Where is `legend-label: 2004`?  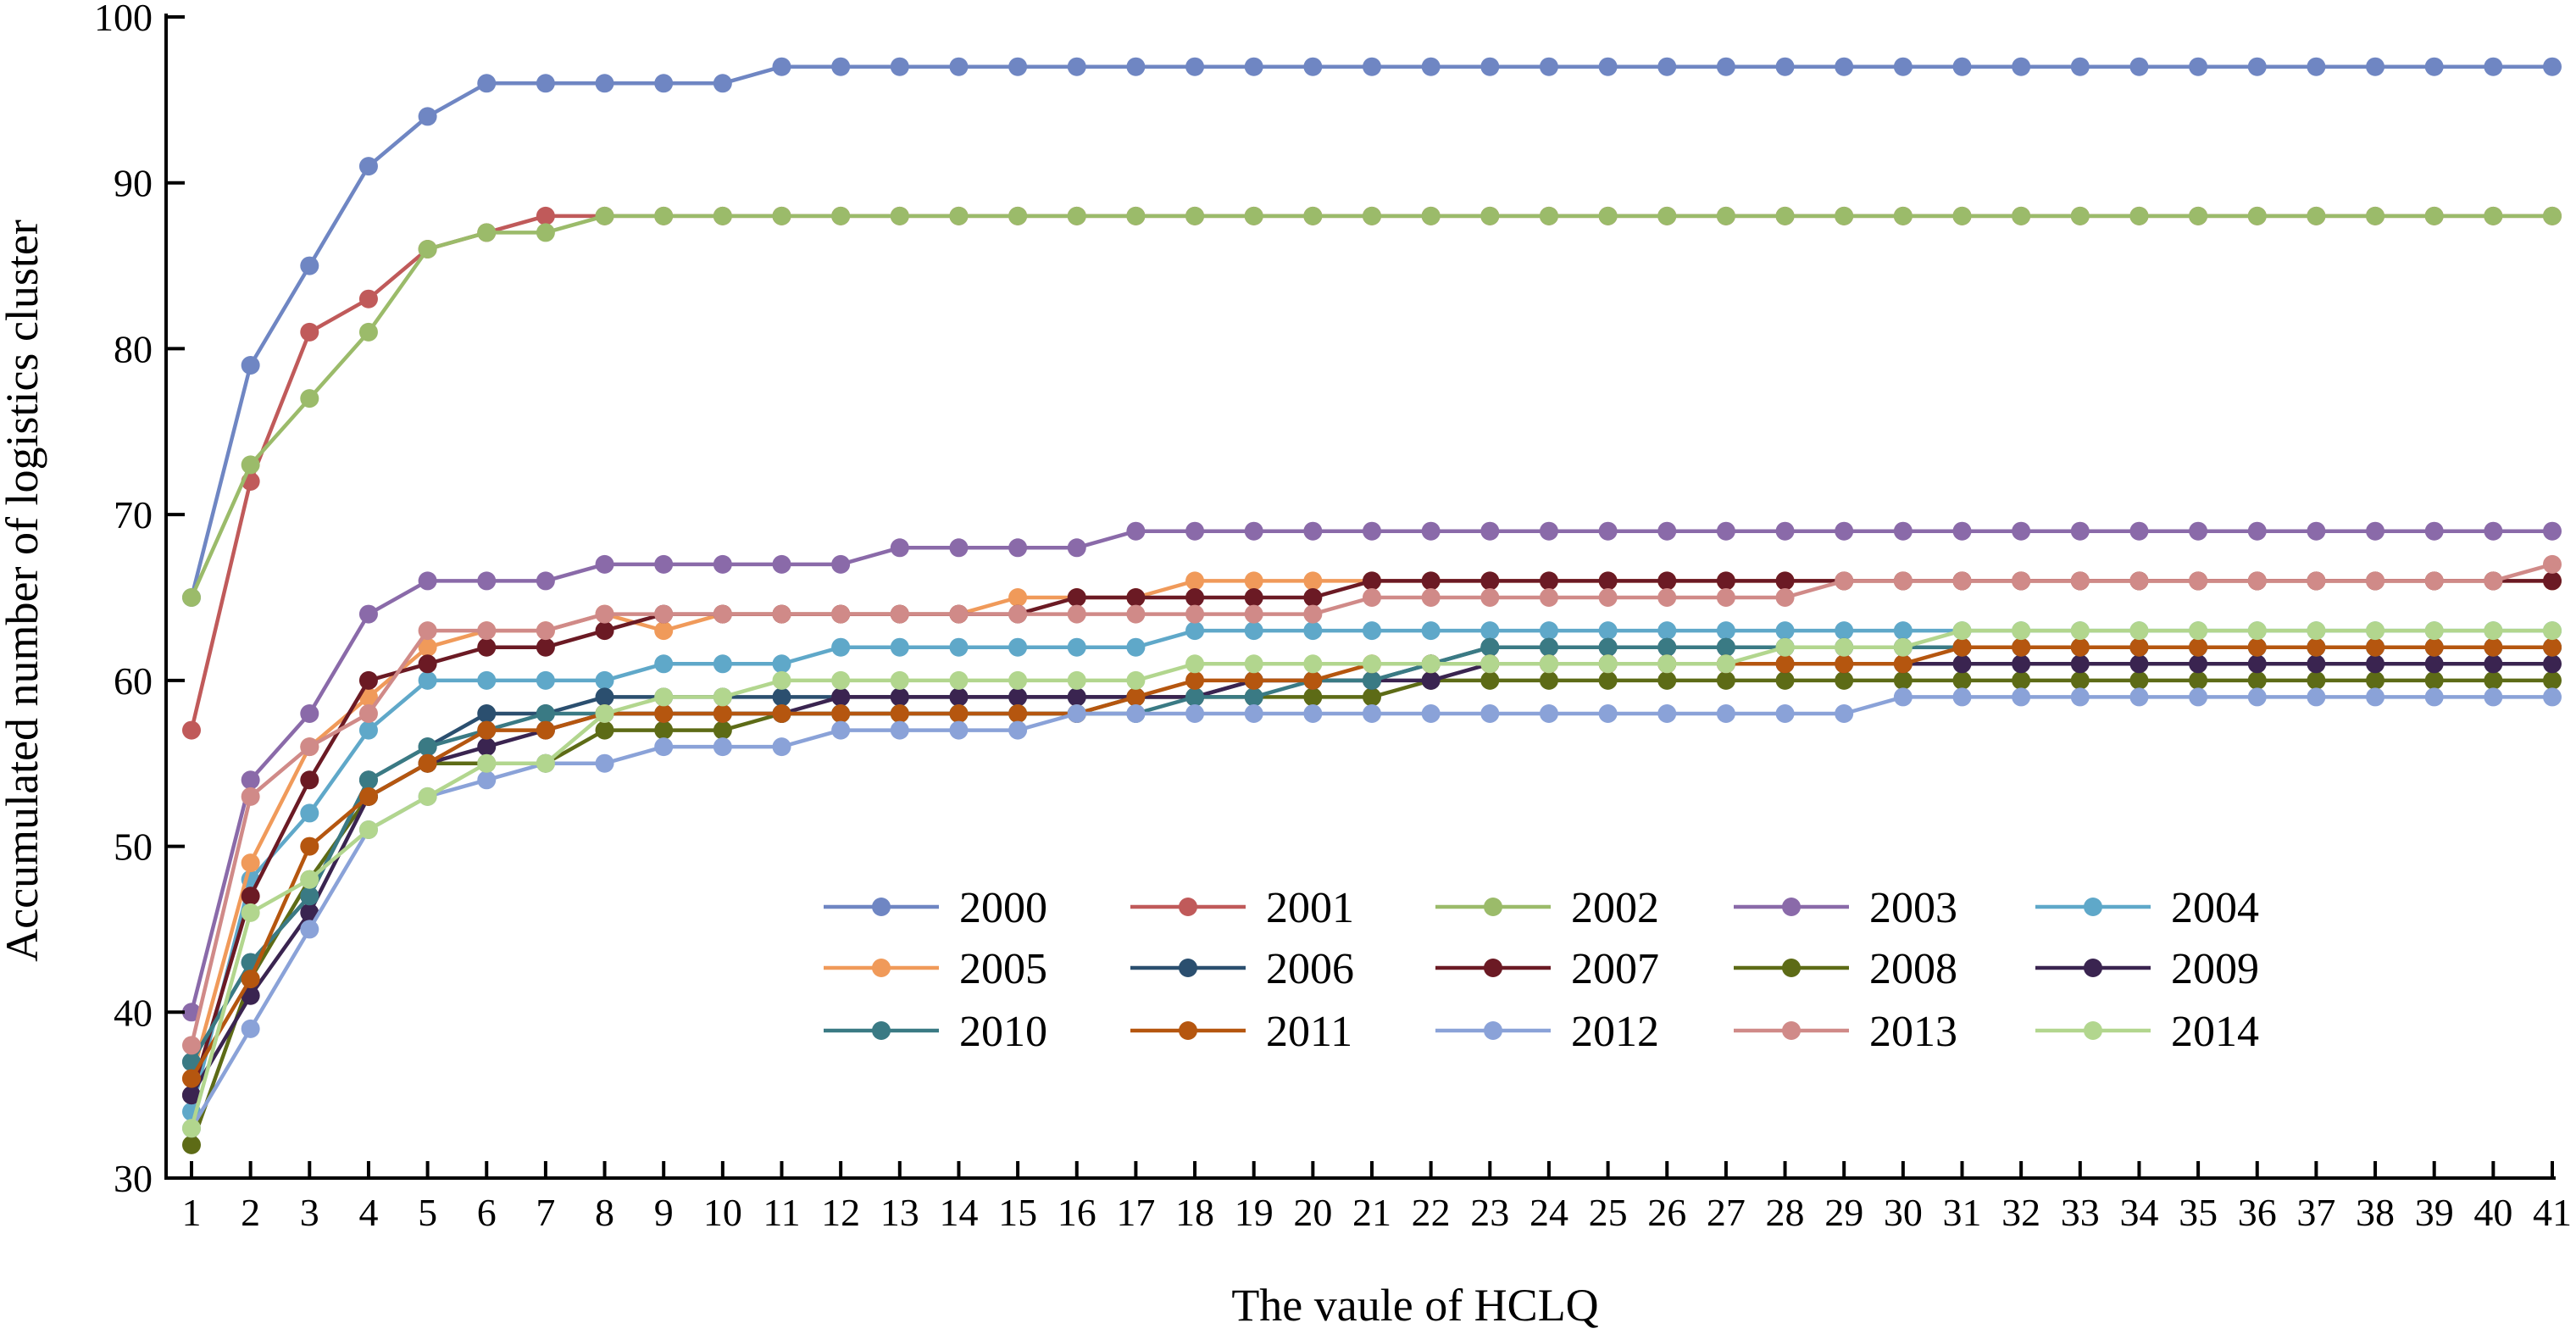
legend-label: 2004 is located at coordinates (2215, 908).